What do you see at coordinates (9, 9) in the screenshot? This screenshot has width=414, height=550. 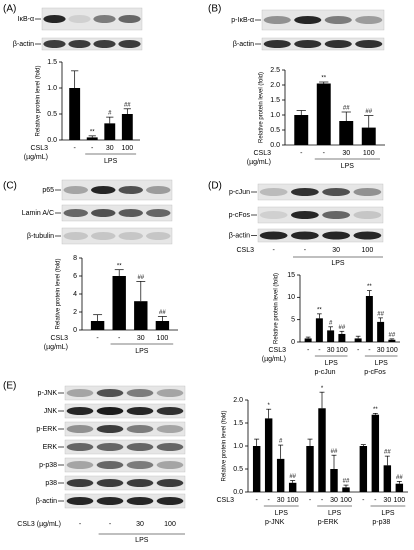 I see `panel-letter: (A)` at bounding box center [9, 9].